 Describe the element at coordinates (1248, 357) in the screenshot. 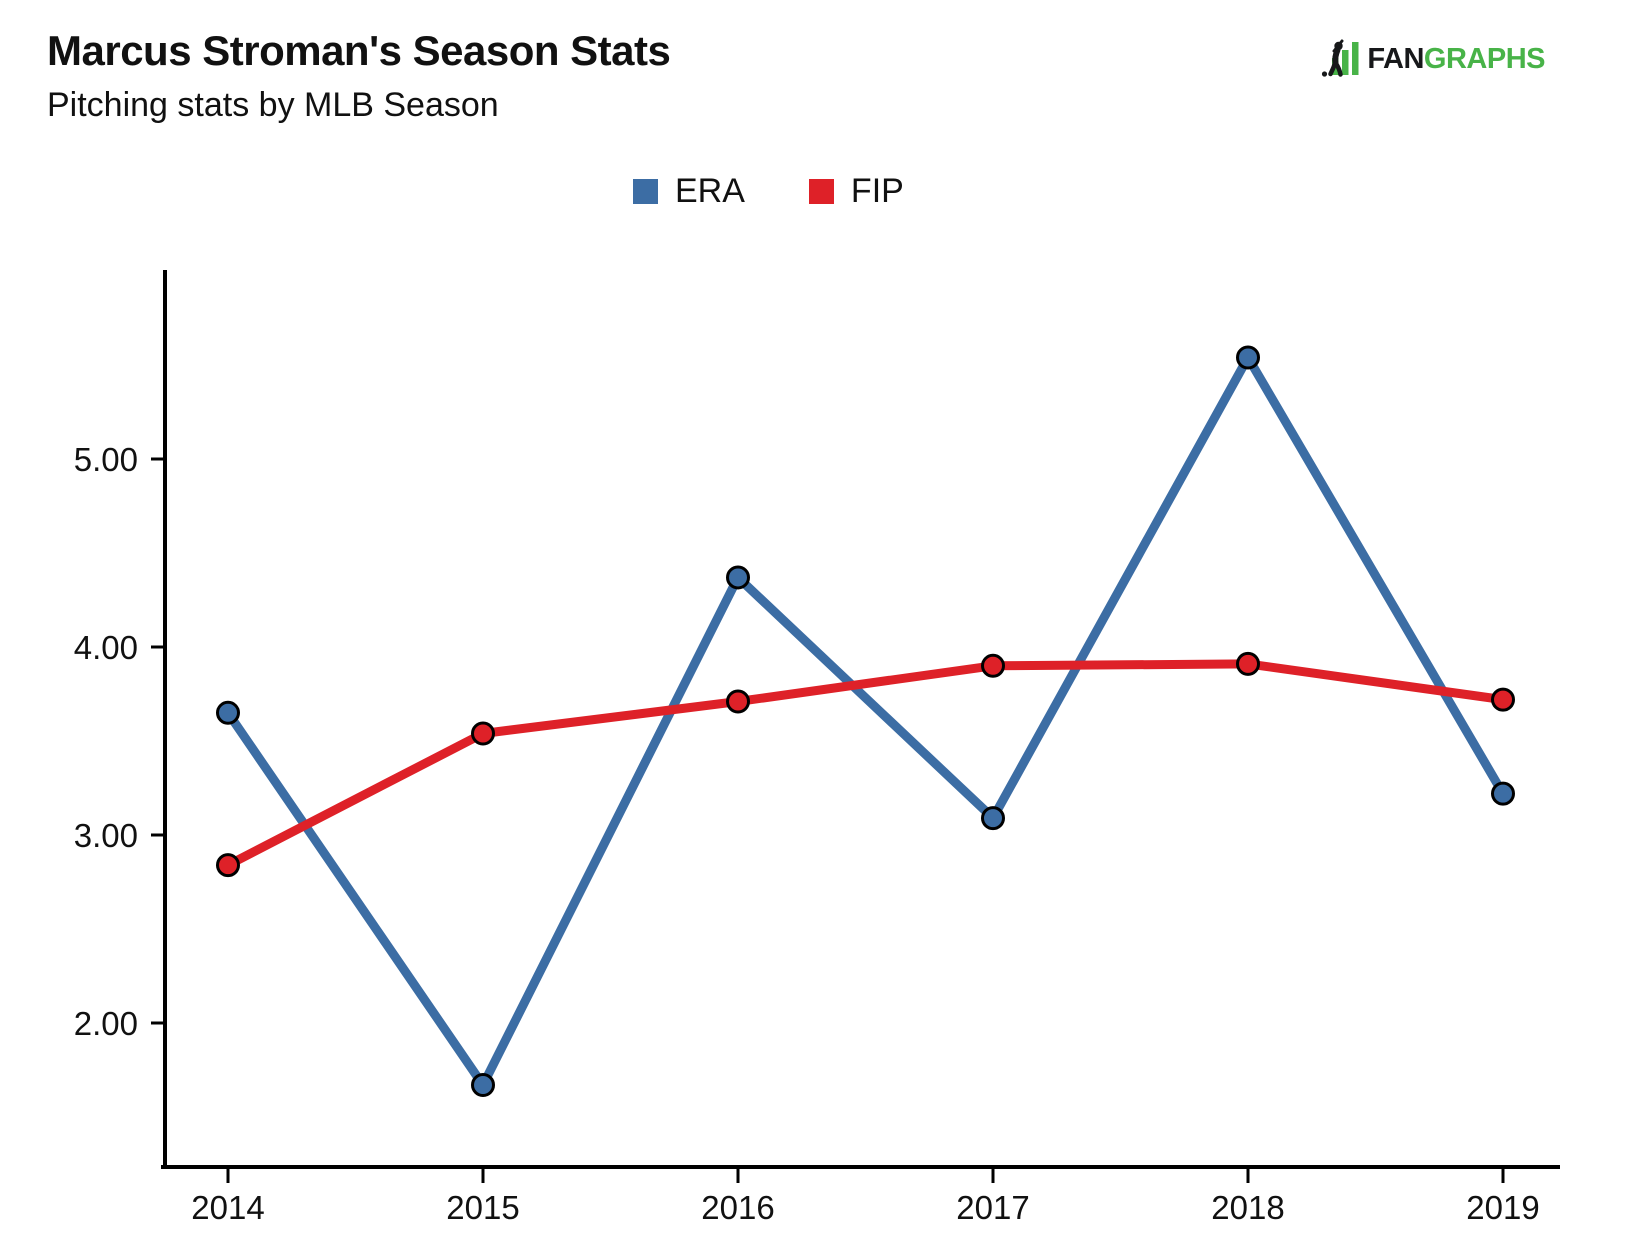

I see `data-point-era-2018` at that location.